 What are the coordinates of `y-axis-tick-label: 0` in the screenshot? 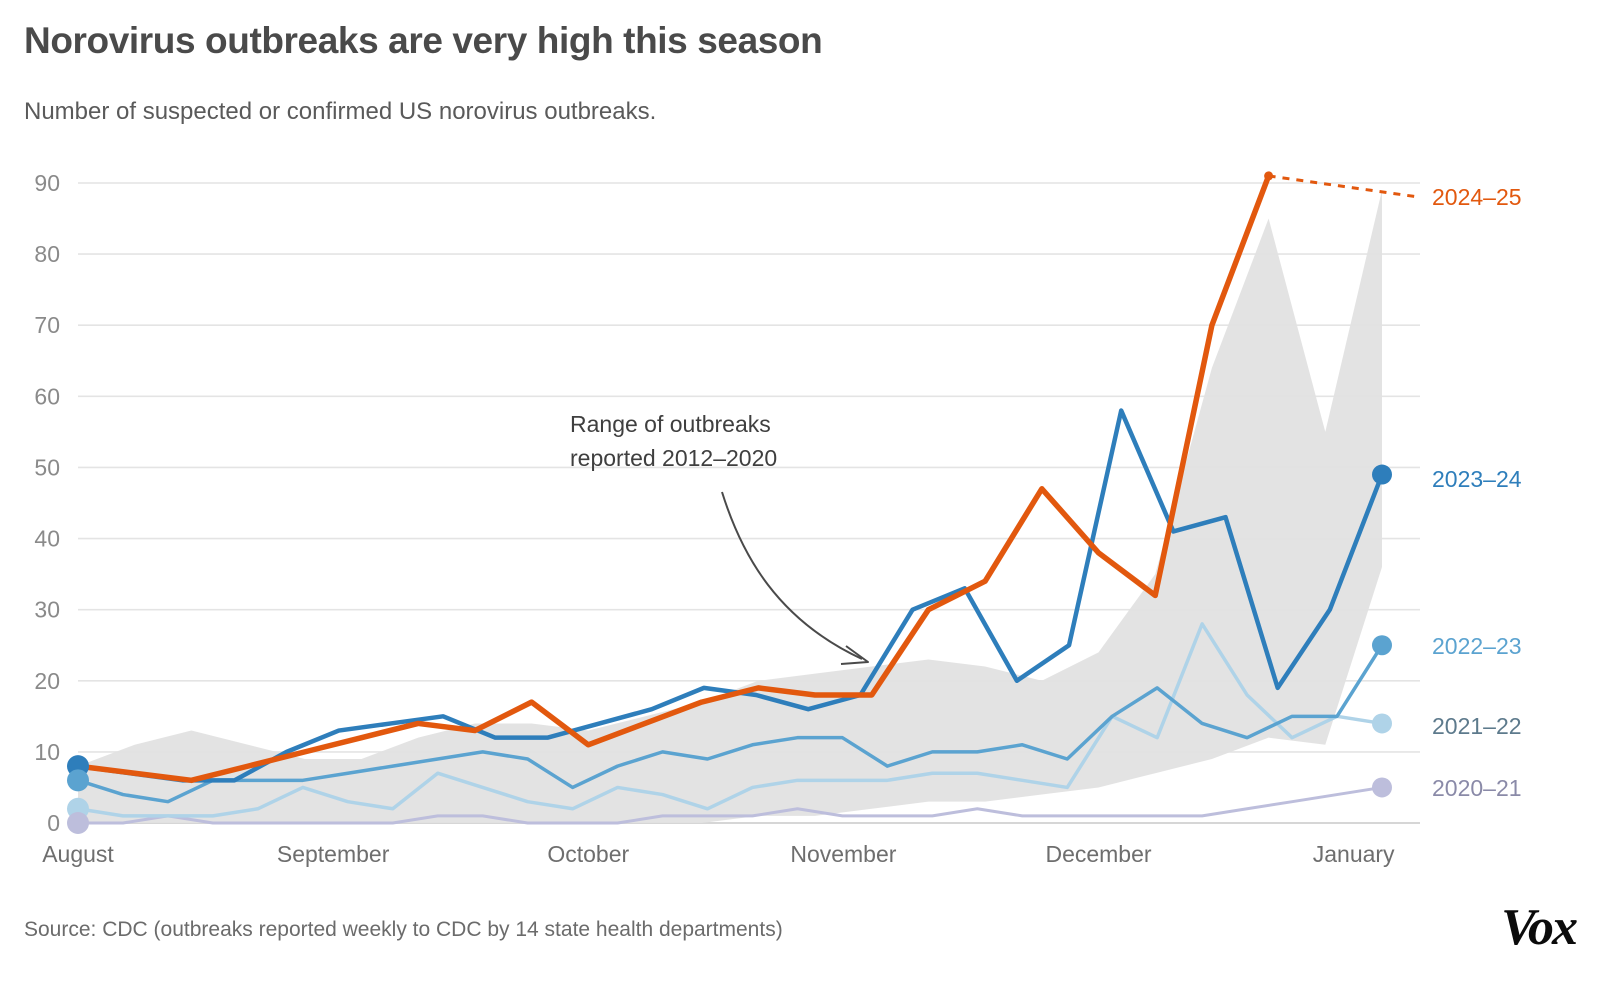 It's located at (53, 823).